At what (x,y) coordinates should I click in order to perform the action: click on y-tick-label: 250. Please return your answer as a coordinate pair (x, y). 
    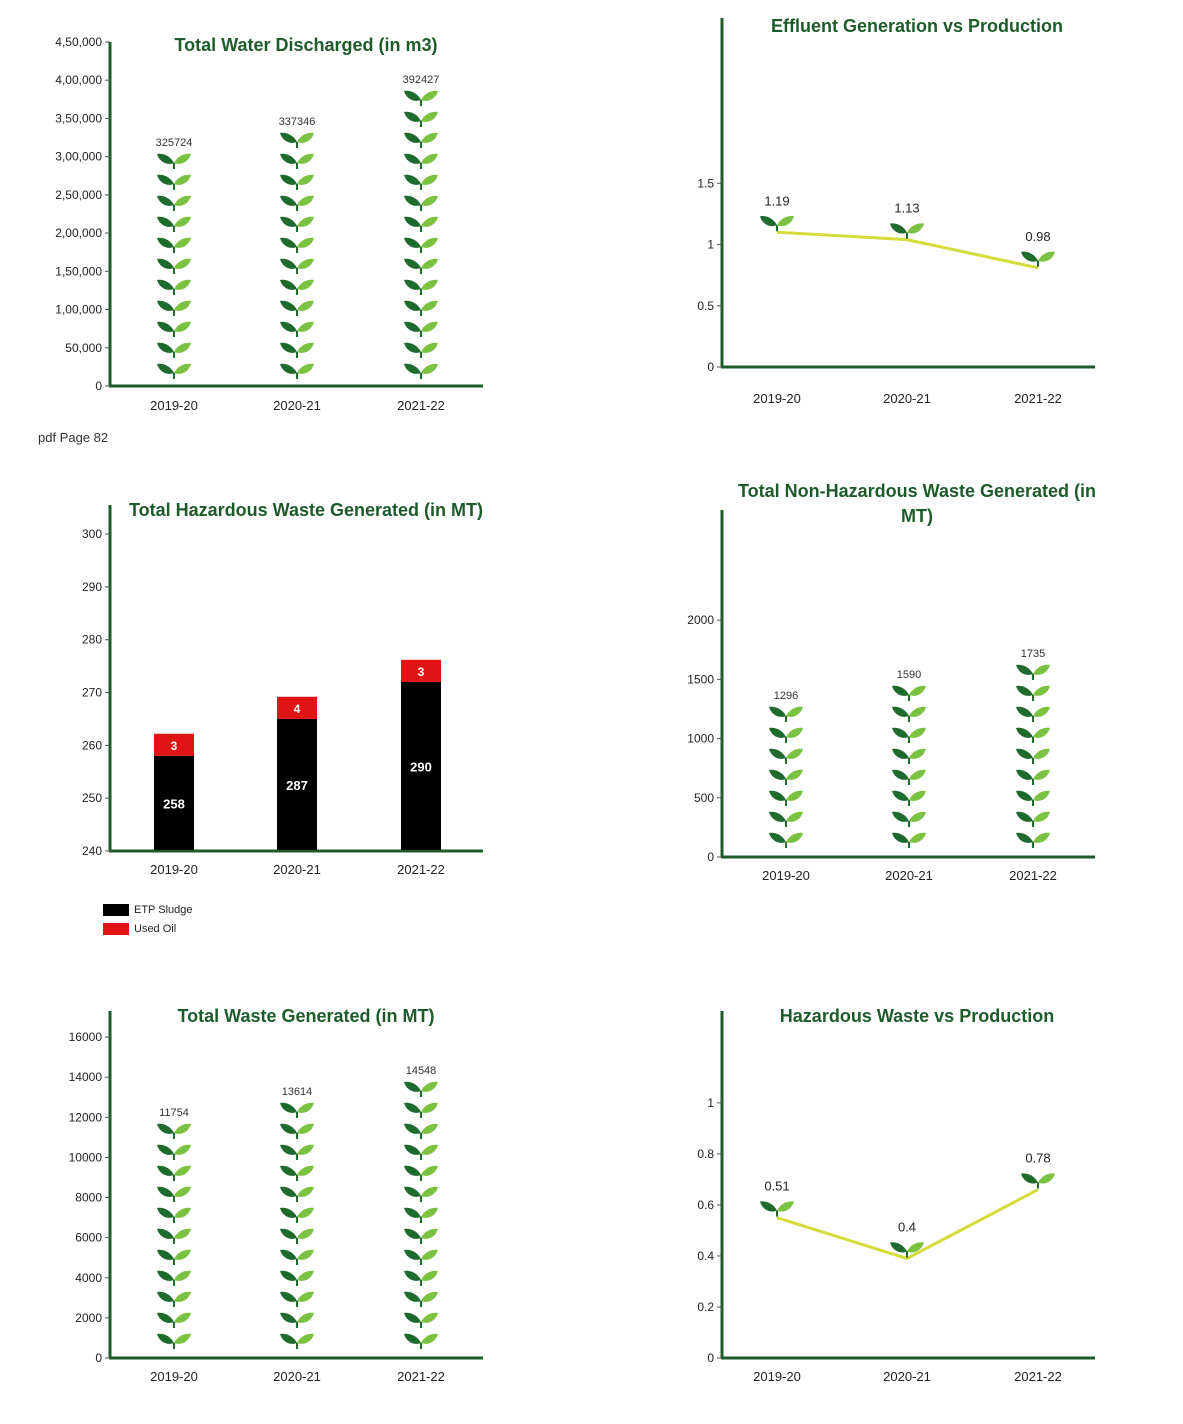
    Looking at the image, I should click on (92, 798).